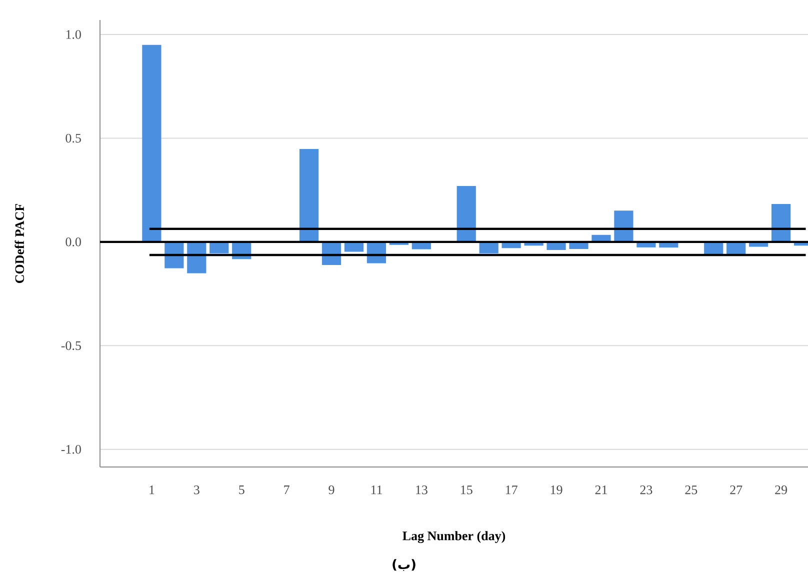 The width and height of the screenshot is (808, 584). I want to click on x-tick-label: 21, so click(601, 490).